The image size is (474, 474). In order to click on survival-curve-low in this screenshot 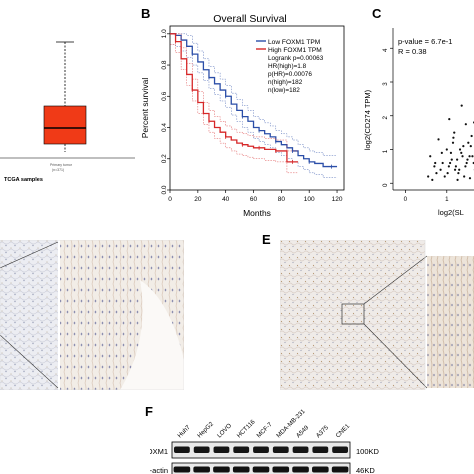, I will do `click(254, 100)`.